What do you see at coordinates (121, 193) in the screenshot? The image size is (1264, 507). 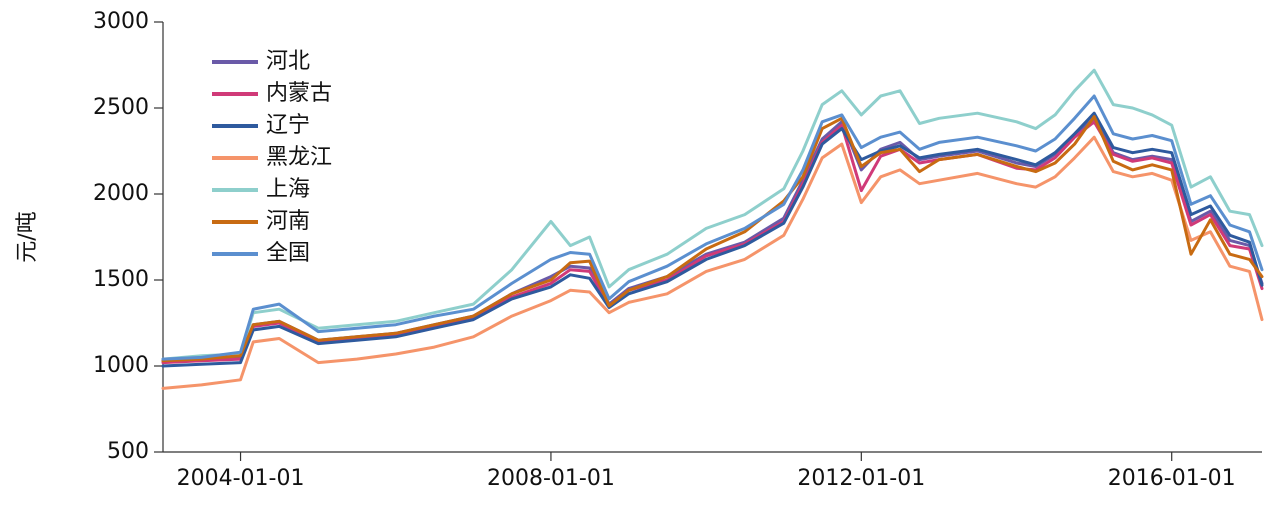 I see `y-tick-label: 2000` at bounding box center [121, 193].